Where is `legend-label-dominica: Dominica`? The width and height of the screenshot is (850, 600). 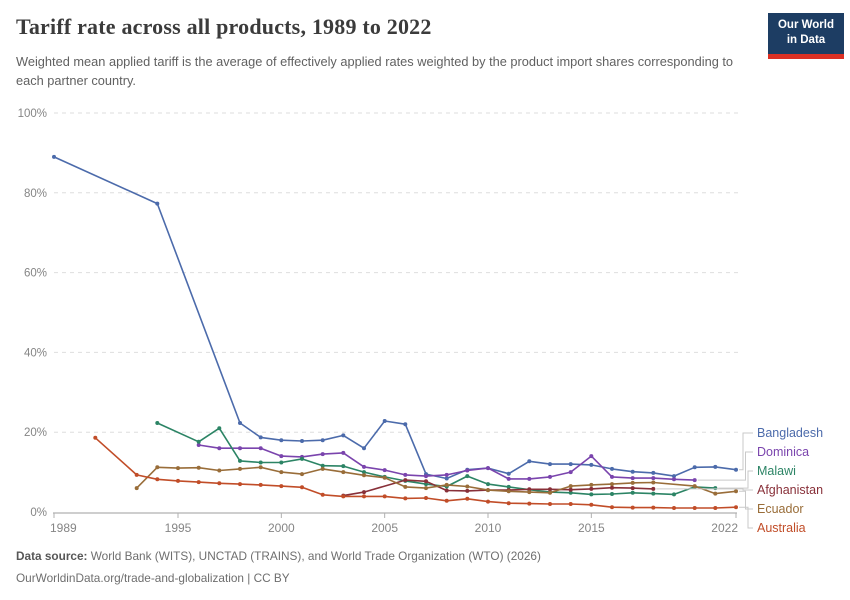 legend-label-dominica: Dominica is located at coordinates (783, 452).